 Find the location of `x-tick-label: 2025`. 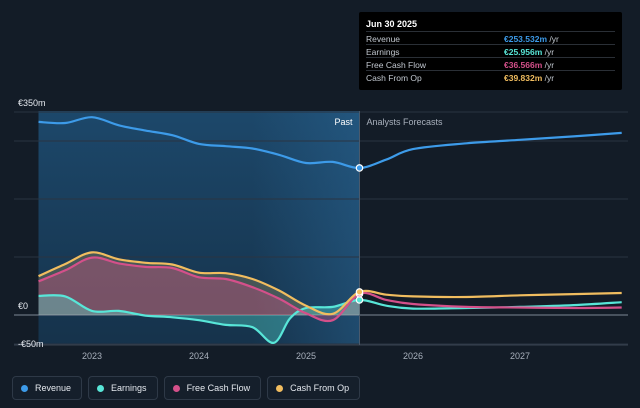

x-tick-label: 2025 is located at coordinates (306, 356).